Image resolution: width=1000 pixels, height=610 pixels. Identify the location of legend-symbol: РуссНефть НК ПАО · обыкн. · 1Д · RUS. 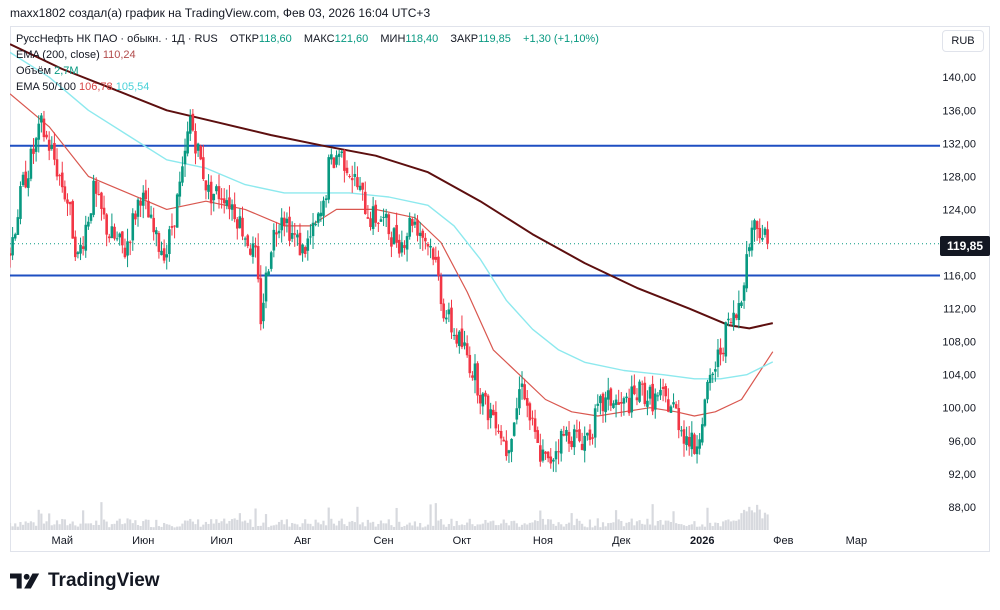
(117, 39).